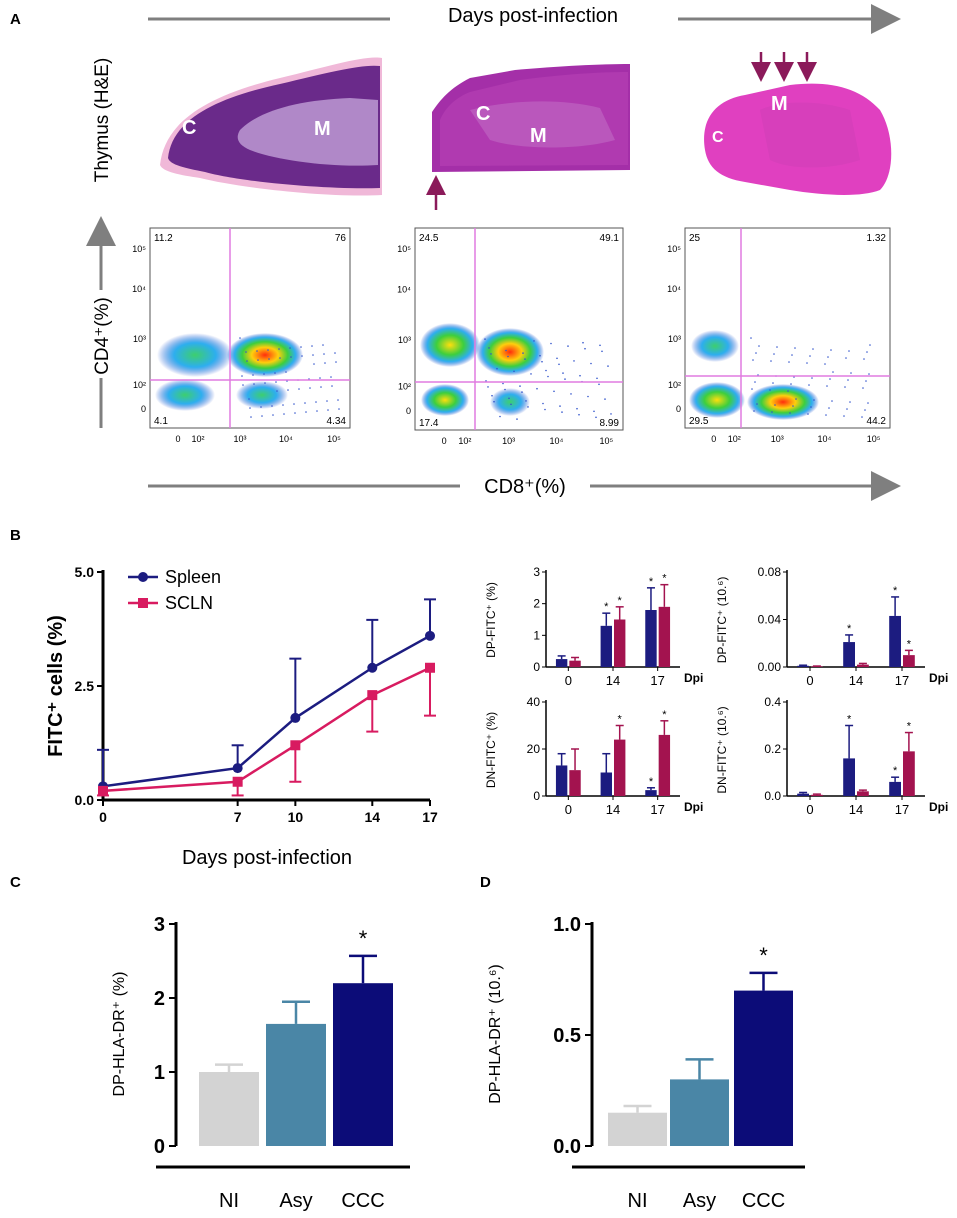  What do you see at coordinates (485, 882) in the screenshot?
I see `panel-label-d: D` at bounding box center [485, 882].